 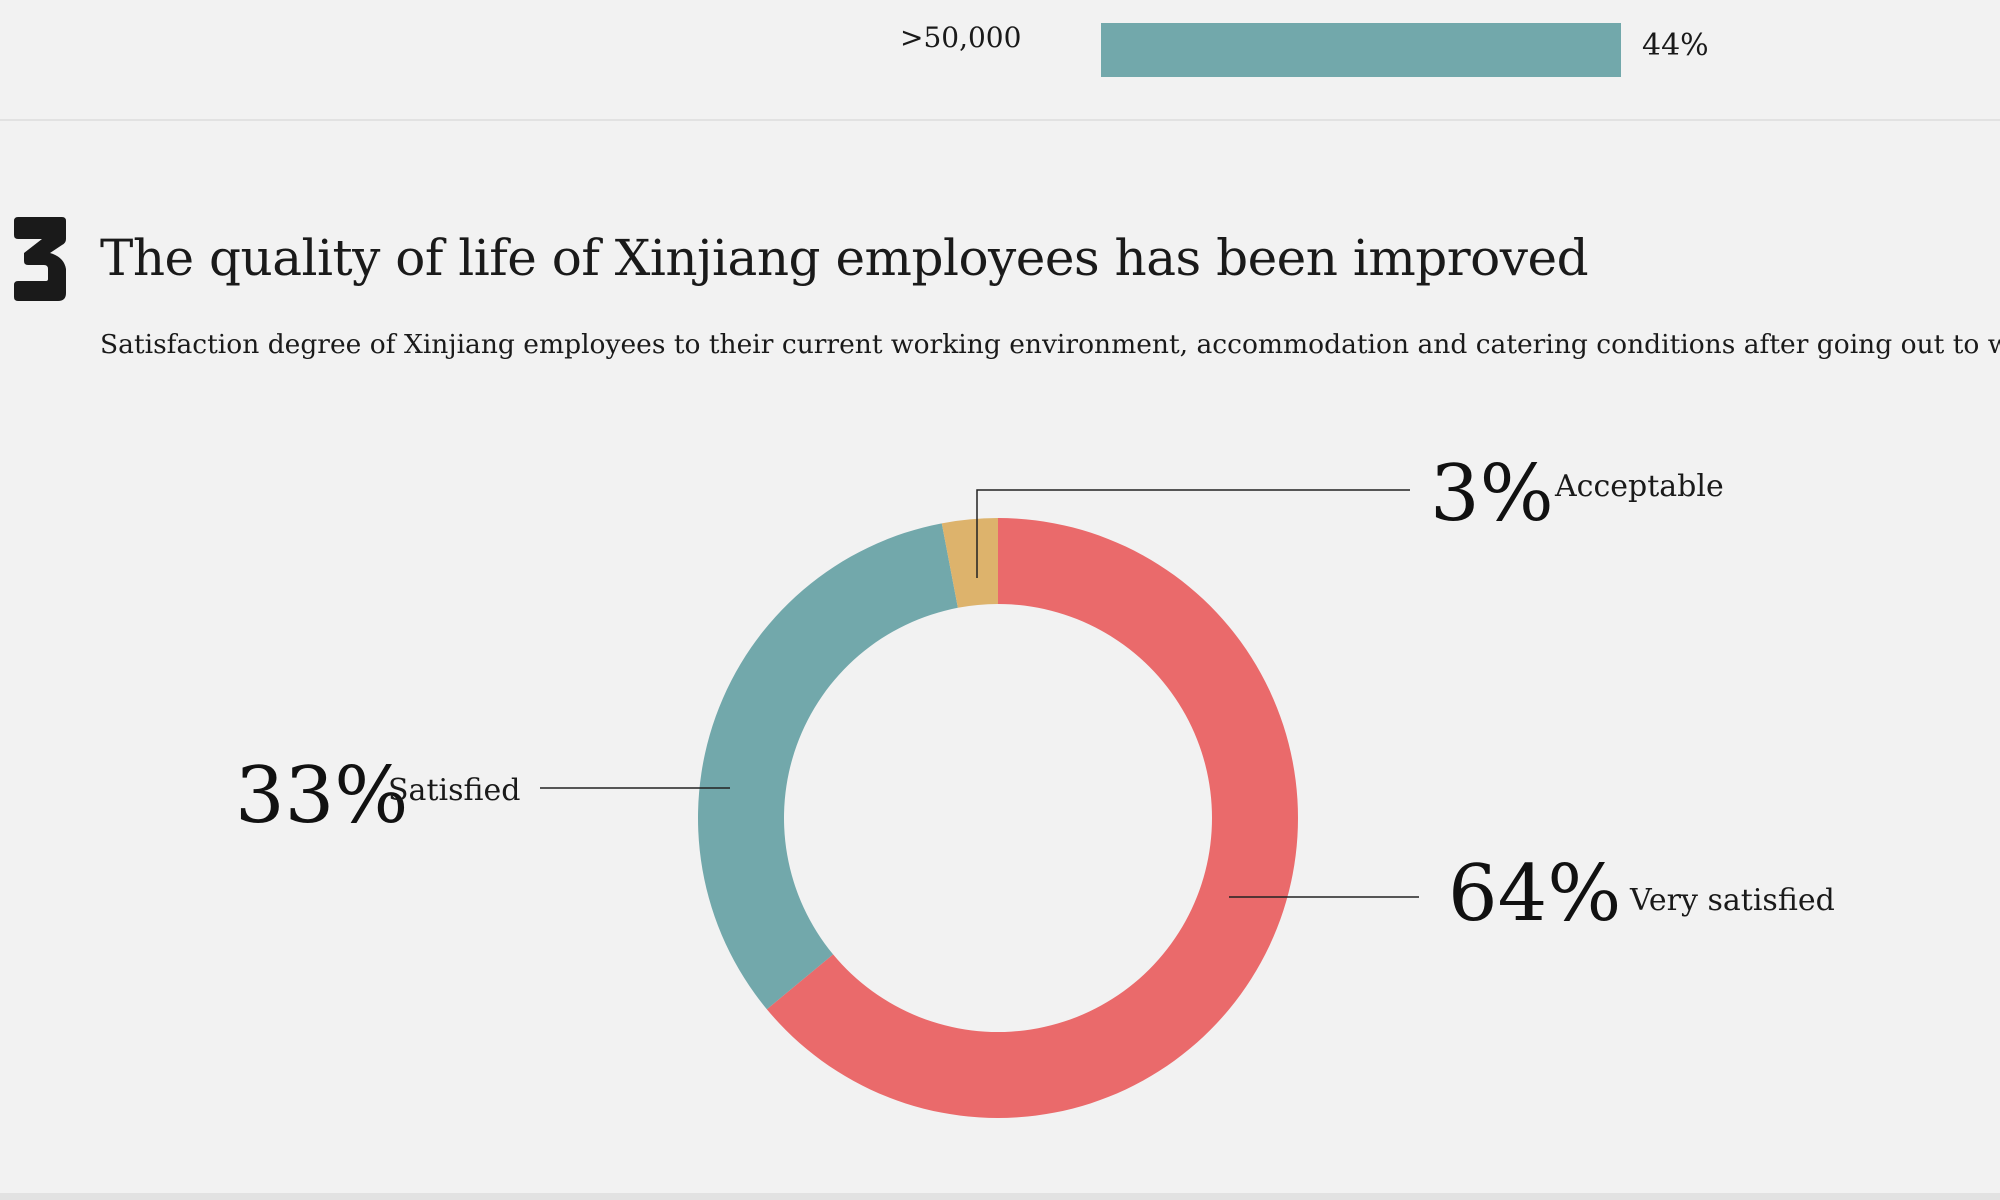 What do you see at coordinates (1492, 494) in the screenshot?
I see `slice-value-label: 3%` at bounding box center [1492, 494].